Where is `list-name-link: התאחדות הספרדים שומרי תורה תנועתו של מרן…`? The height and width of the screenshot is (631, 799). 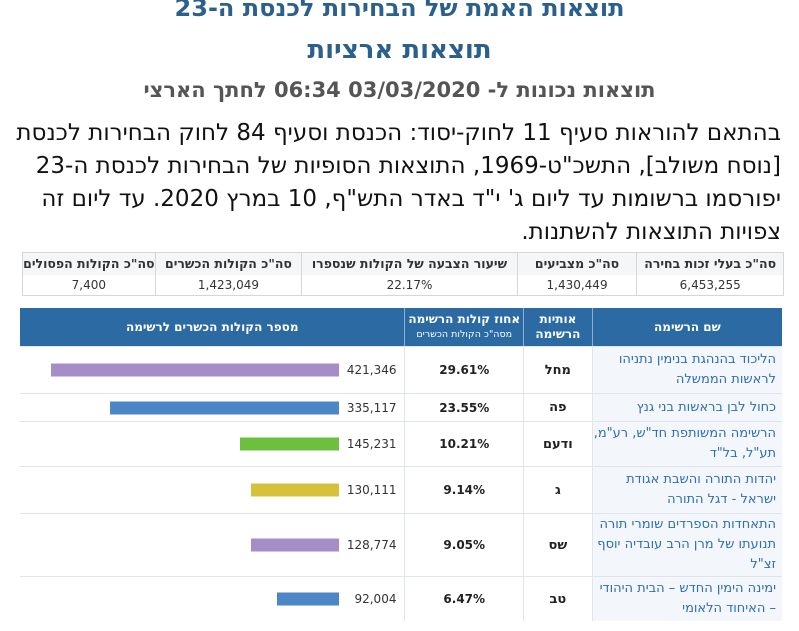 list-name-link: התאחדות הספרדים שומרי תורה תנועתו של מרן… is located at coordinates (687, 545).